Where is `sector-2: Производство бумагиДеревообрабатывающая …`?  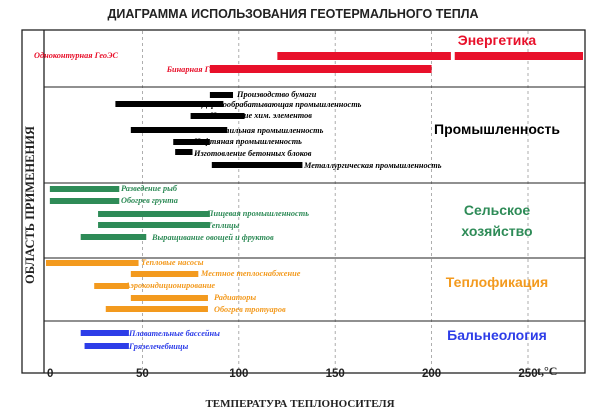
sector-2: Производство бумагиДеревообрабатывающая … is located at coordinates (278, 130).